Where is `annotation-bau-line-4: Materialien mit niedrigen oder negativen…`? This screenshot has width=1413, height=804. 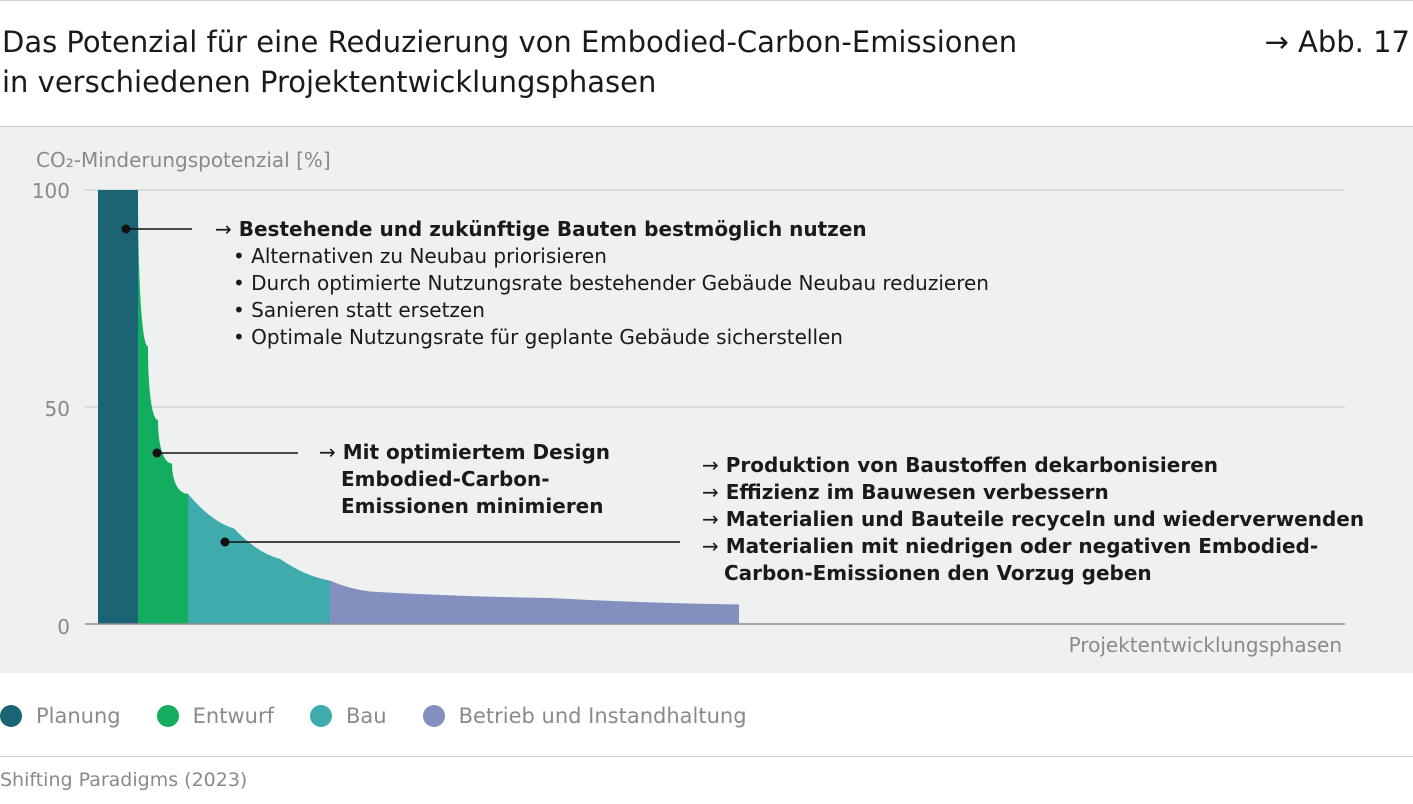
annotation-bau-line-4: Materialien mit niedrigen oder negativen… is located at coordinates (1022, 546).